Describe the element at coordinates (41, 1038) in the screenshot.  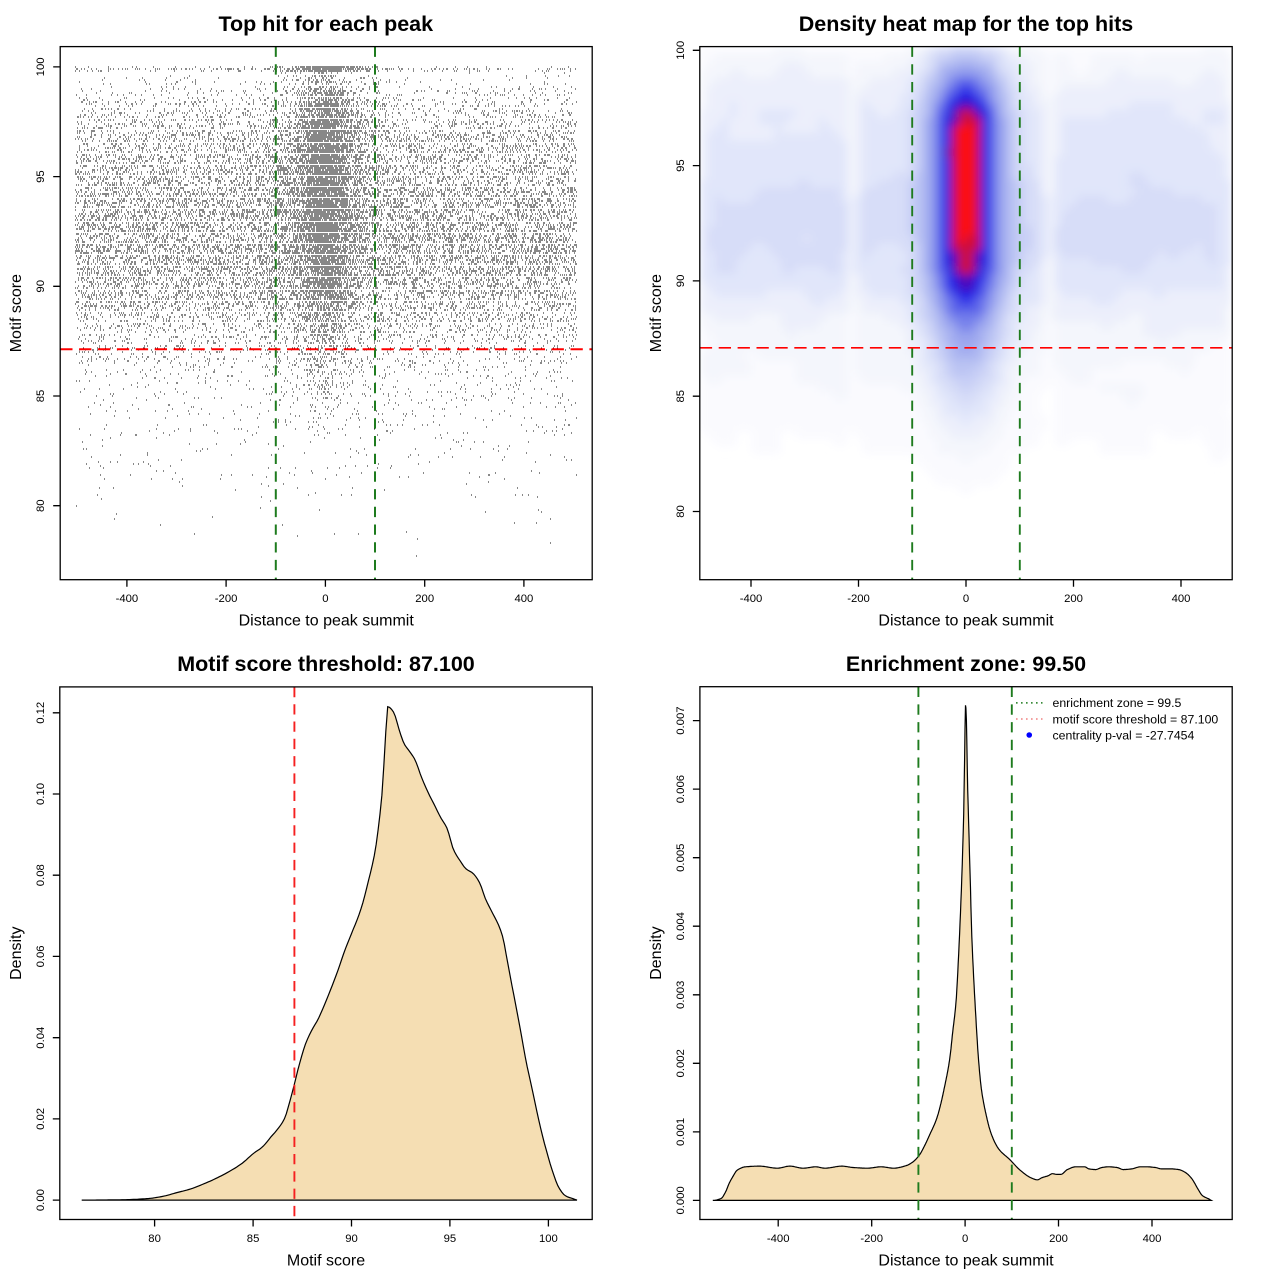
I see `svg-text: 0.04` at that location.